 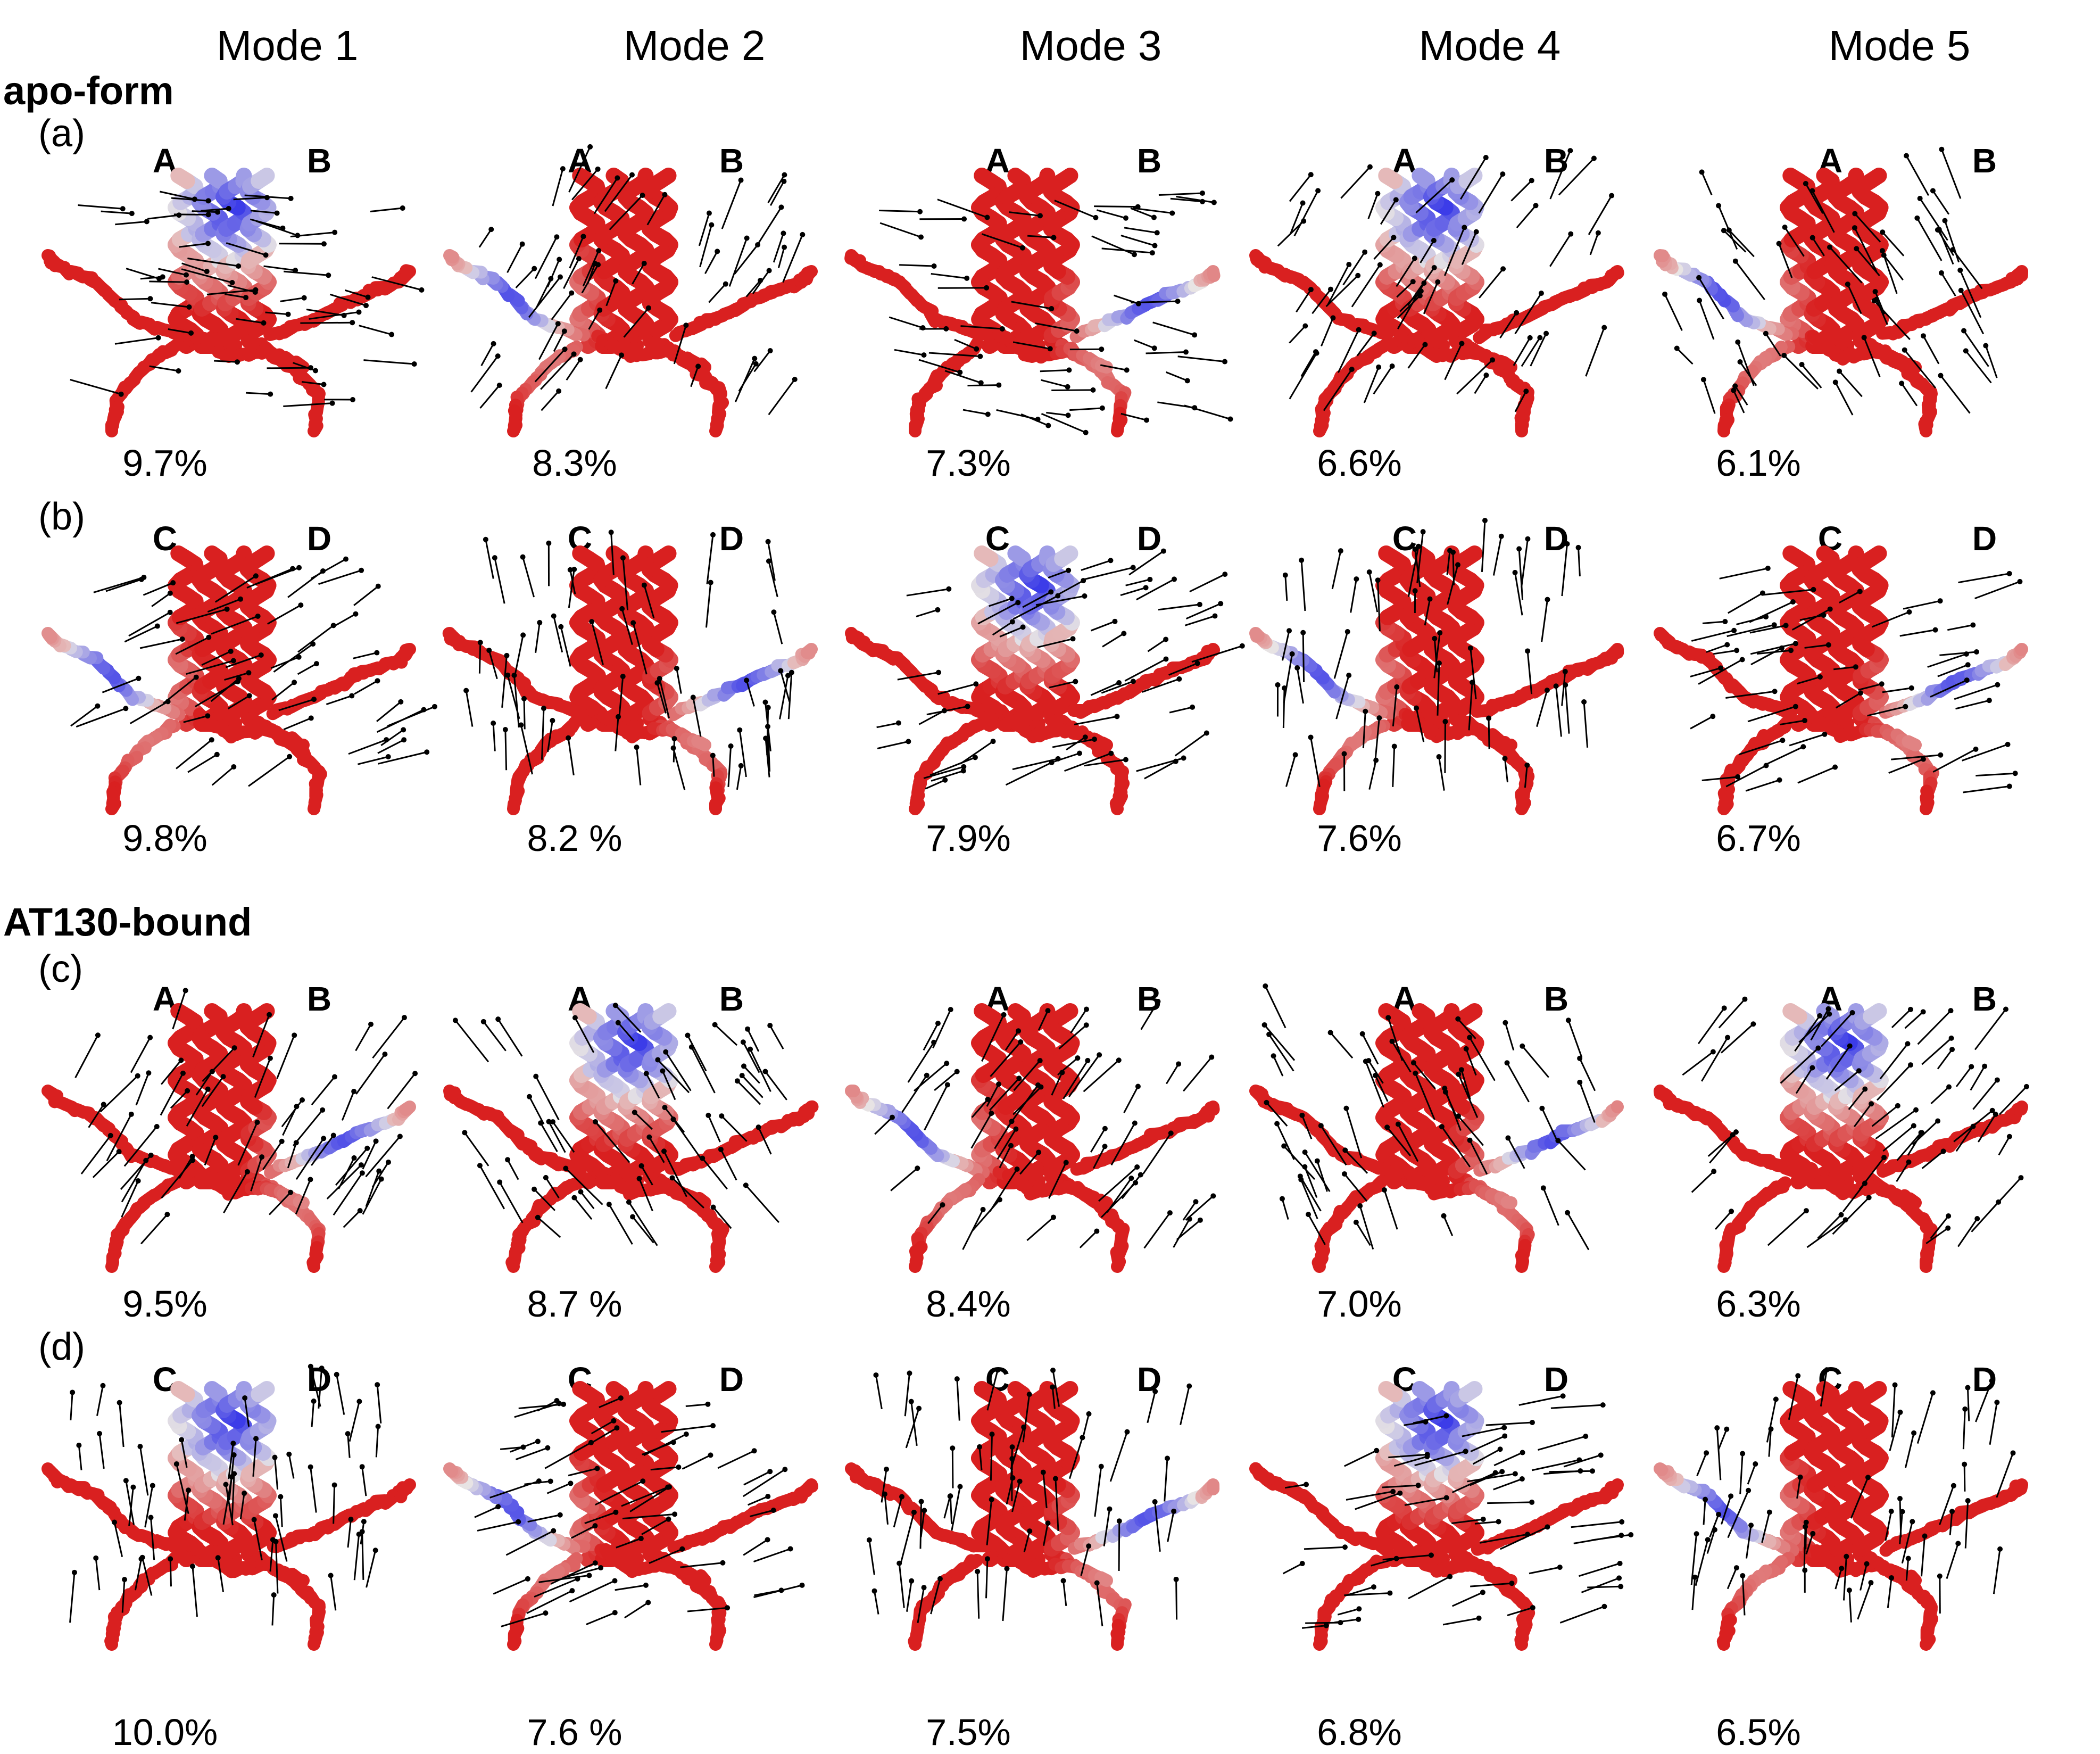 What do you see at coordinates (164, 463) in the screenshot?
I see `variance-percent: 9.7%` at bounding box center [164, 463].